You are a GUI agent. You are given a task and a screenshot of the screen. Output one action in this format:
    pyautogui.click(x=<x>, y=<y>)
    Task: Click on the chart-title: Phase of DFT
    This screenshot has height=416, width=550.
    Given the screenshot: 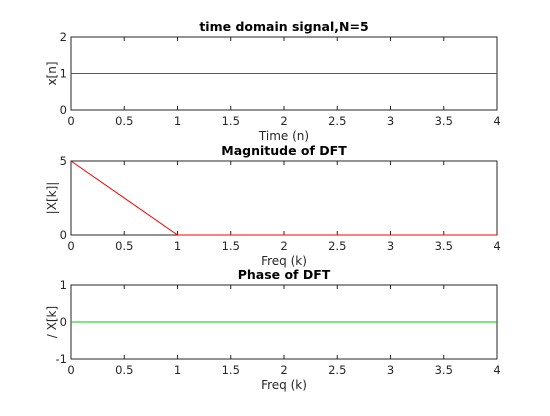 What is the action you would take?
    pyautogui.click(x=284, y=274)
    